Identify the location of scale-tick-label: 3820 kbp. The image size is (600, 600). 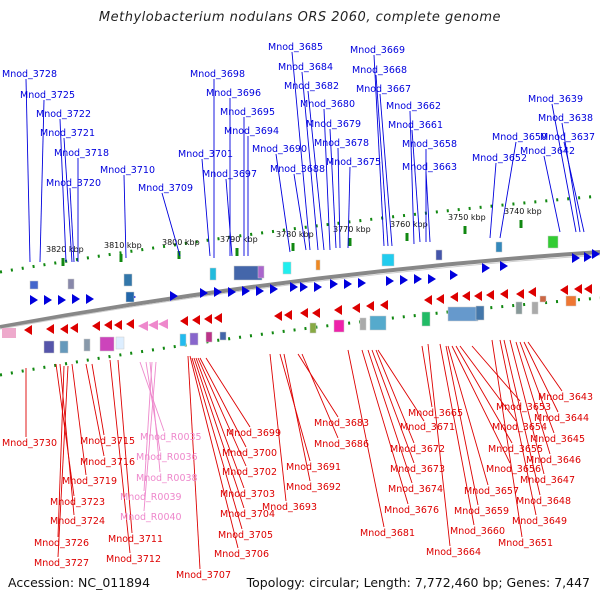
(65, 249).